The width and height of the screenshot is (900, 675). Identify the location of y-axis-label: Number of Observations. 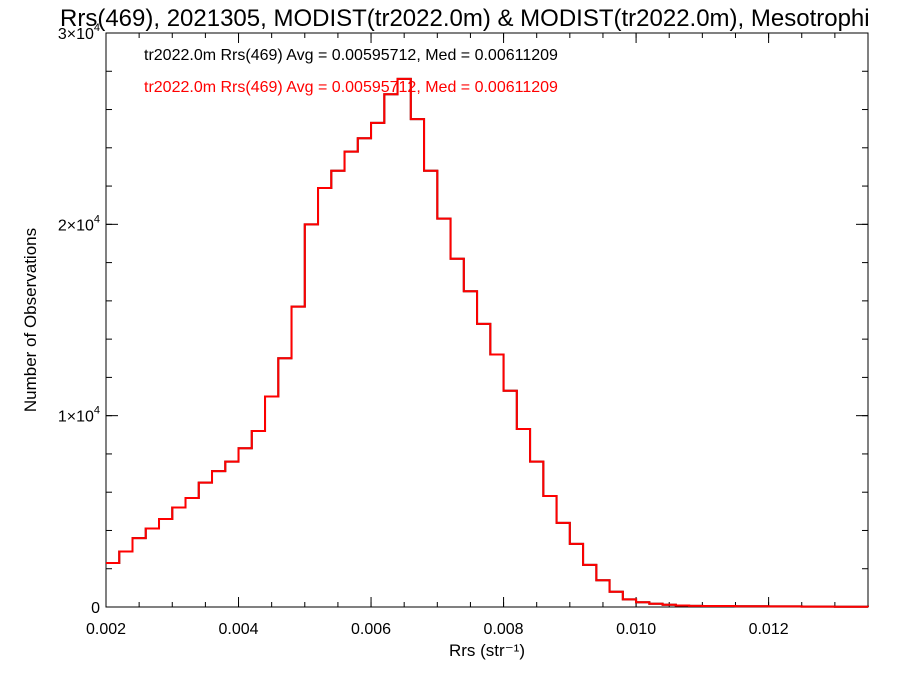
(30, 320).